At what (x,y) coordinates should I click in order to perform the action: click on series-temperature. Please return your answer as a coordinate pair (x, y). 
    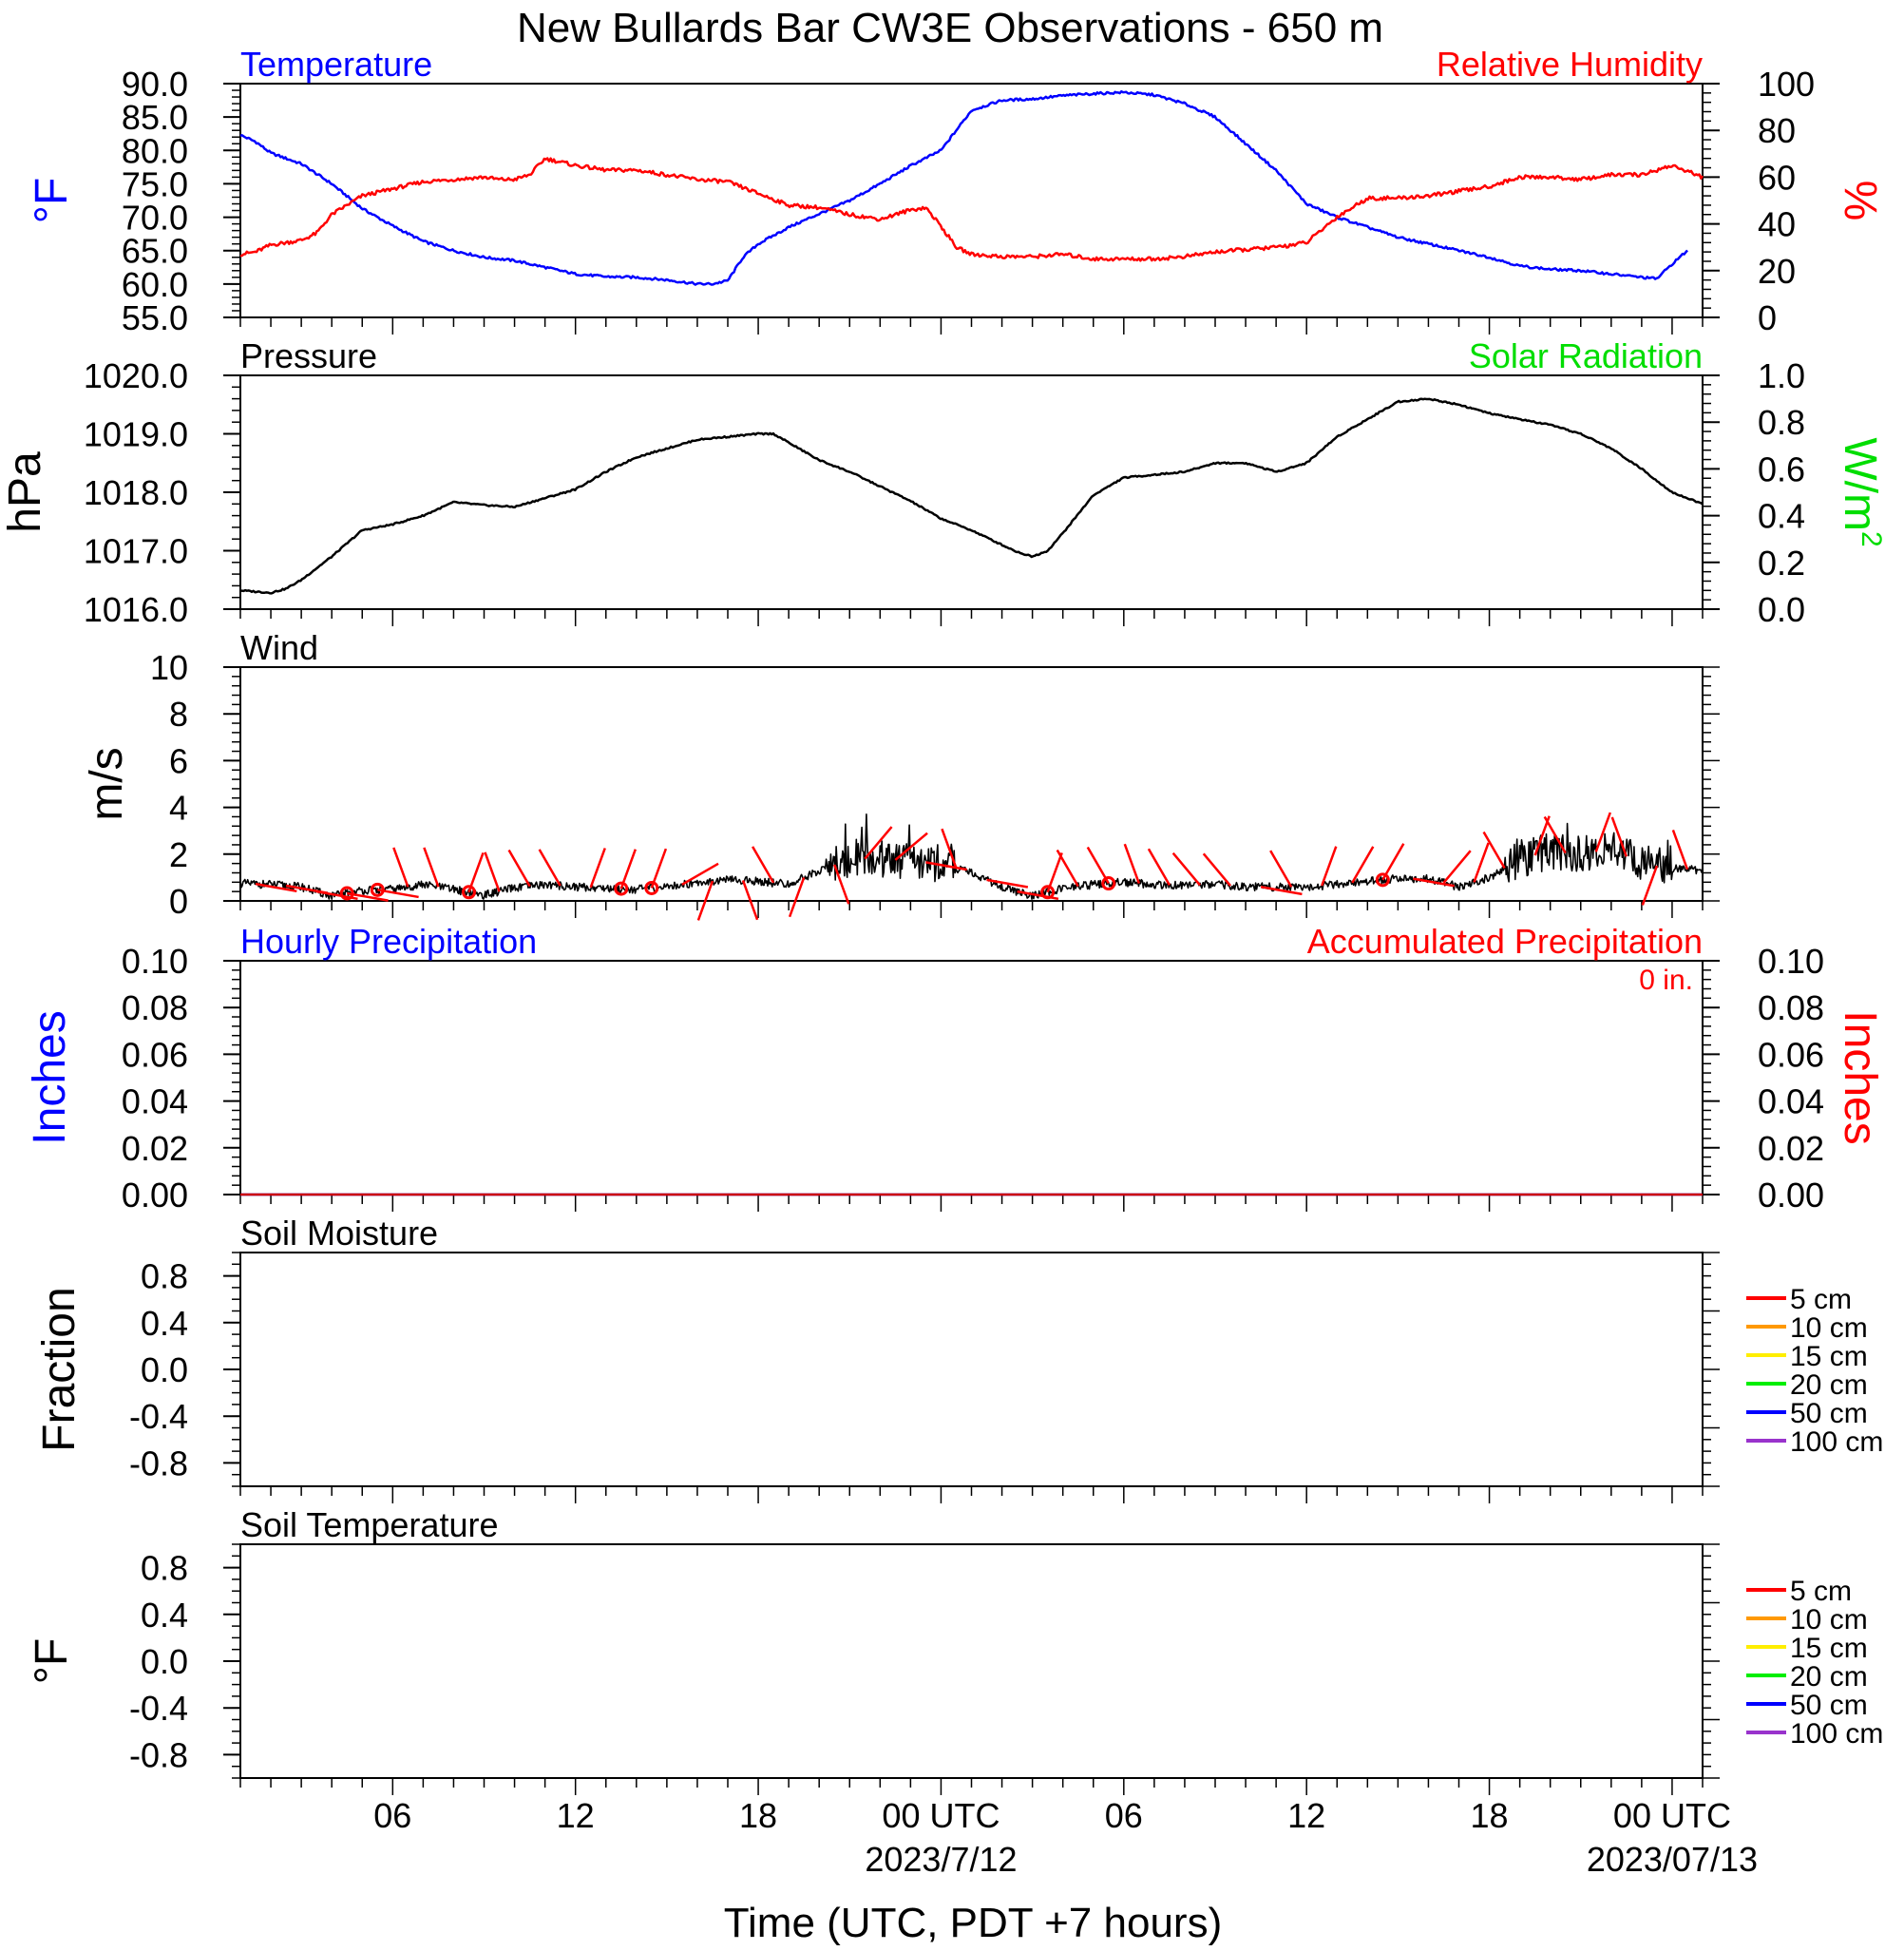
    Looking at the image, I should click on (964, 187).